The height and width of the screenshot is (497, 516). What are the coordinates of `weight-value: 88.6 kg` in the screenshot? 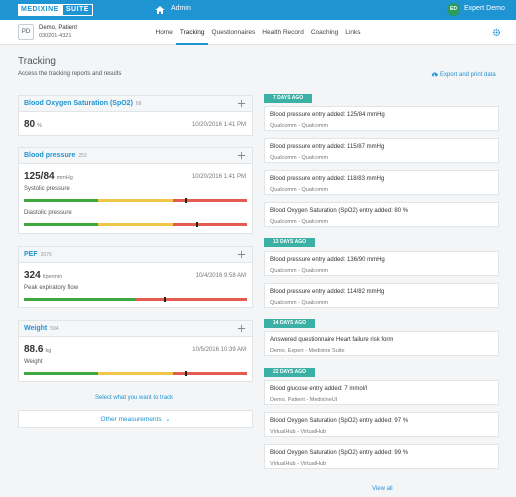 It's located at (38, 349).